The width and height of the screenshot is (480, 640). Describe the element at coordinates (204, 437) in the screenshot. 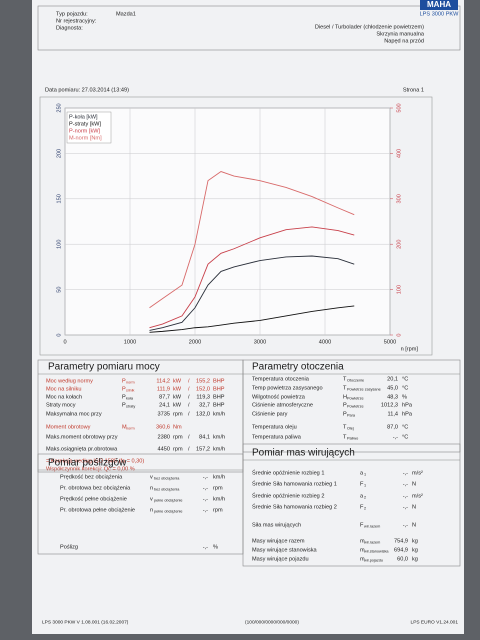

I see `row-value-2: 84,1` at that location.